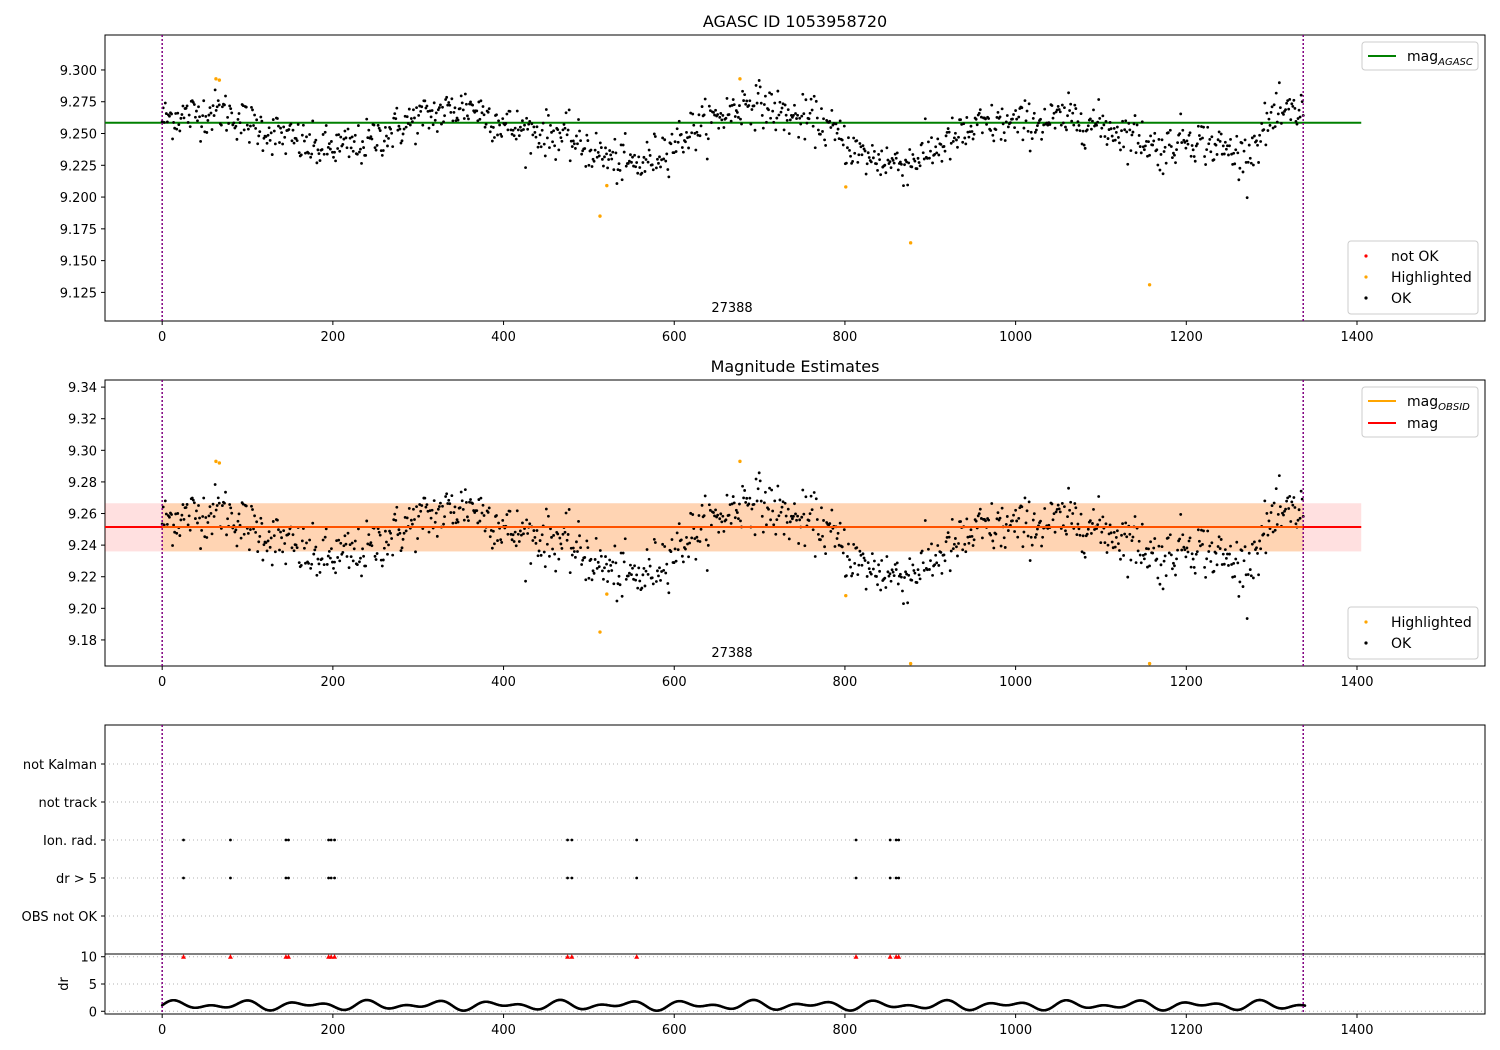 Image resolution: width=1500 pixels, height=1050 pixels. Describe the element at coordinates (1415, 257) in the screenshot. I see `legend-label: not OK` at that location.